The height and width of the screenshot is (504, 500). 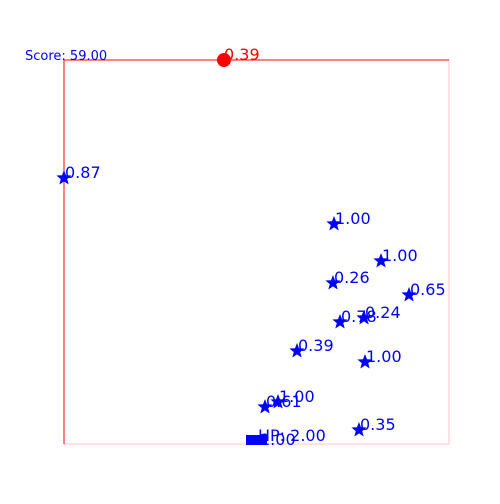 I want to click on enemy-label: 0.87, so click(x=83, y=172).